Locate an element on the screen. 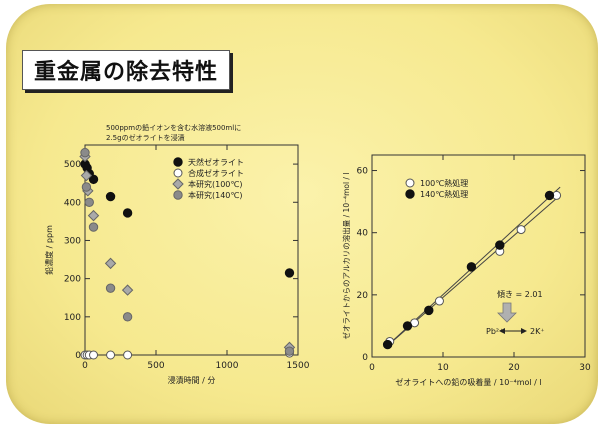 This screenshot has height=432, width=606. x-tick-label: 20 is located at coordinates (514, 368).